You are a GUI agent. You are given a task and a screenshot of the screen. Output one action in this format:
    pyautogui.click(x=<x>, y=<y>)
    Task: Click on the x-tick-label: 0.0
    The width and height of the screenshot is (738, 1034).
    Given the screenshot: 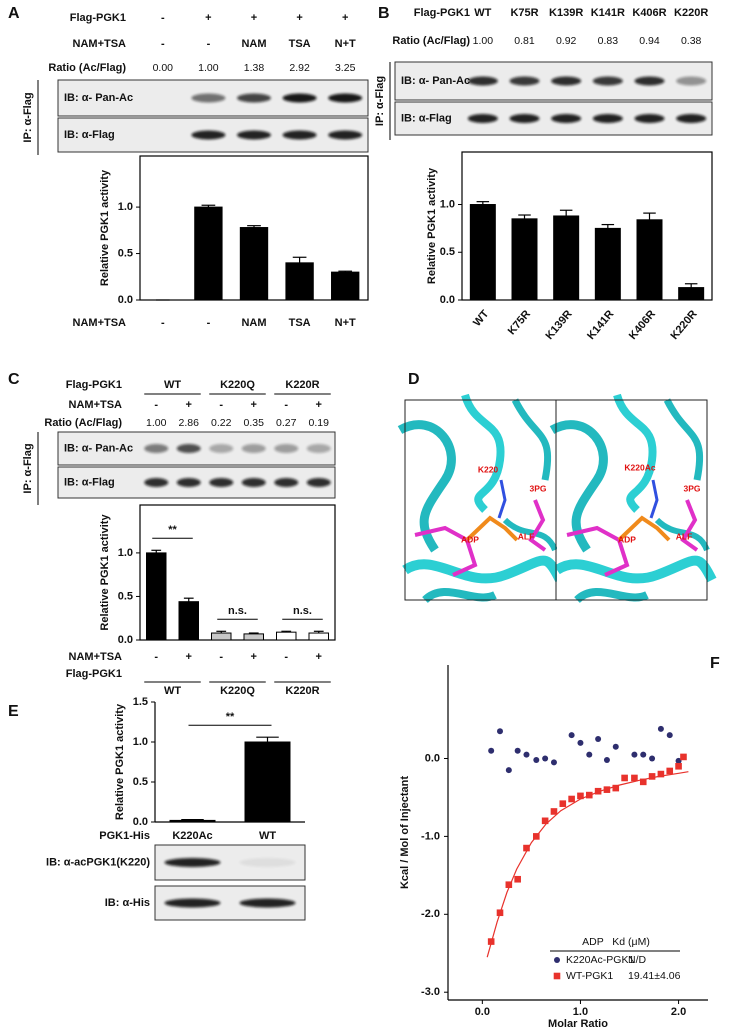 What is the action you would take?
    pyautogui.click(x=482, y=1012)
    